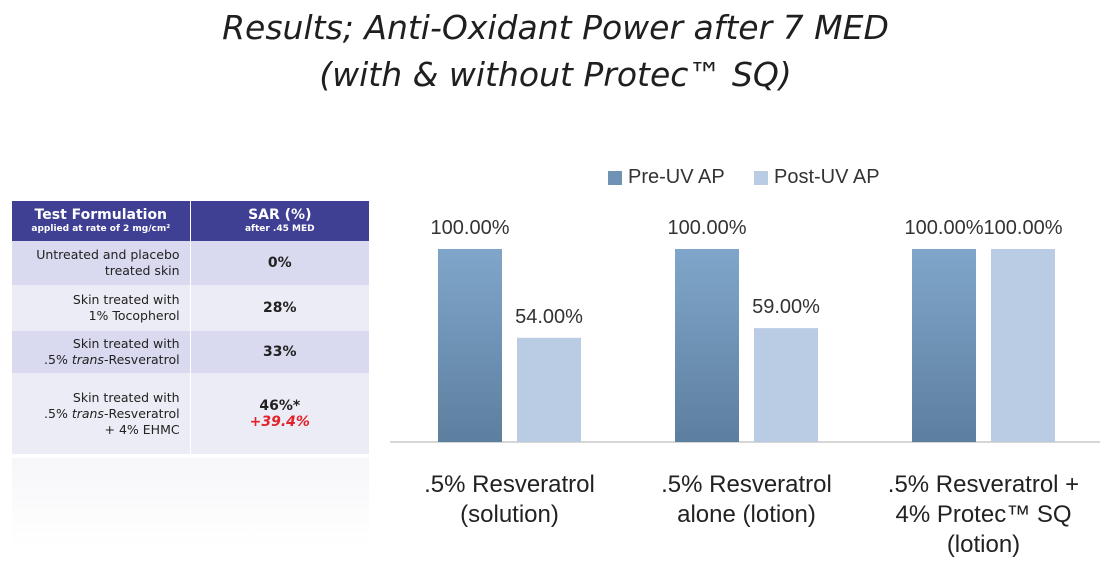 The height and width of the screenshot is (576, 1111). What do you see at coordinates (983, 484) in the screenshot?
I see `category-label-line: .5% Resveratrol +` at bounding box center [983, 484].